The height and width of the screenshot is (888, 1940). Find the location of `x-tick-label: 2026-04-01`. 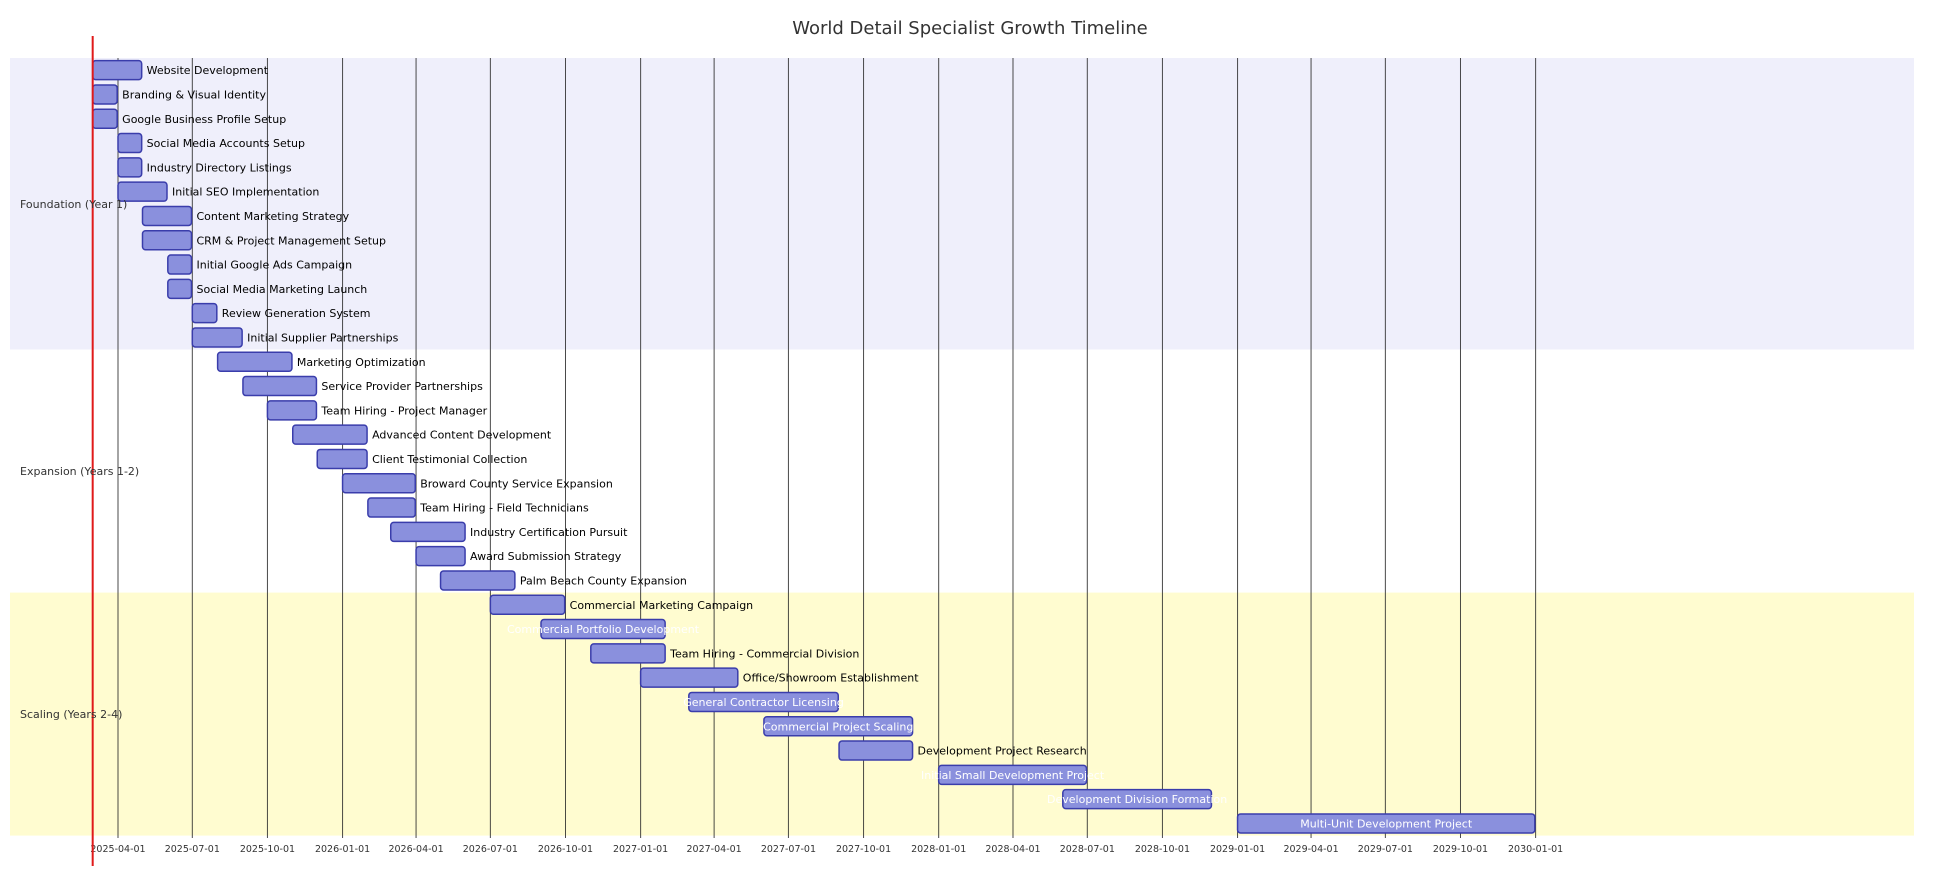

x-tick-label: 2026-04-01 is located at coordinates (415, 849).